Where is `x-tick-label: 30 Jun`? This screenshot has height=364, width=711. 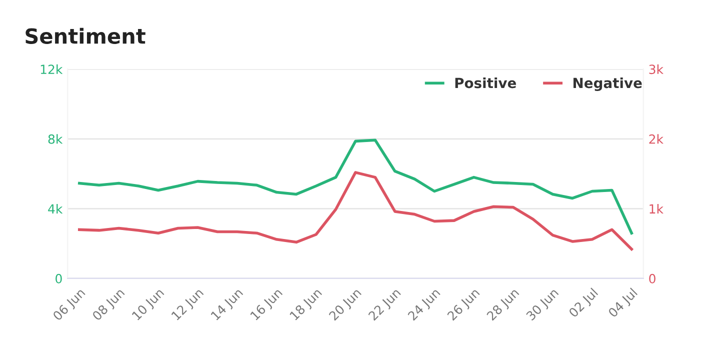
x-tick-label: 30 Jun is located at coordinates (543, 305).